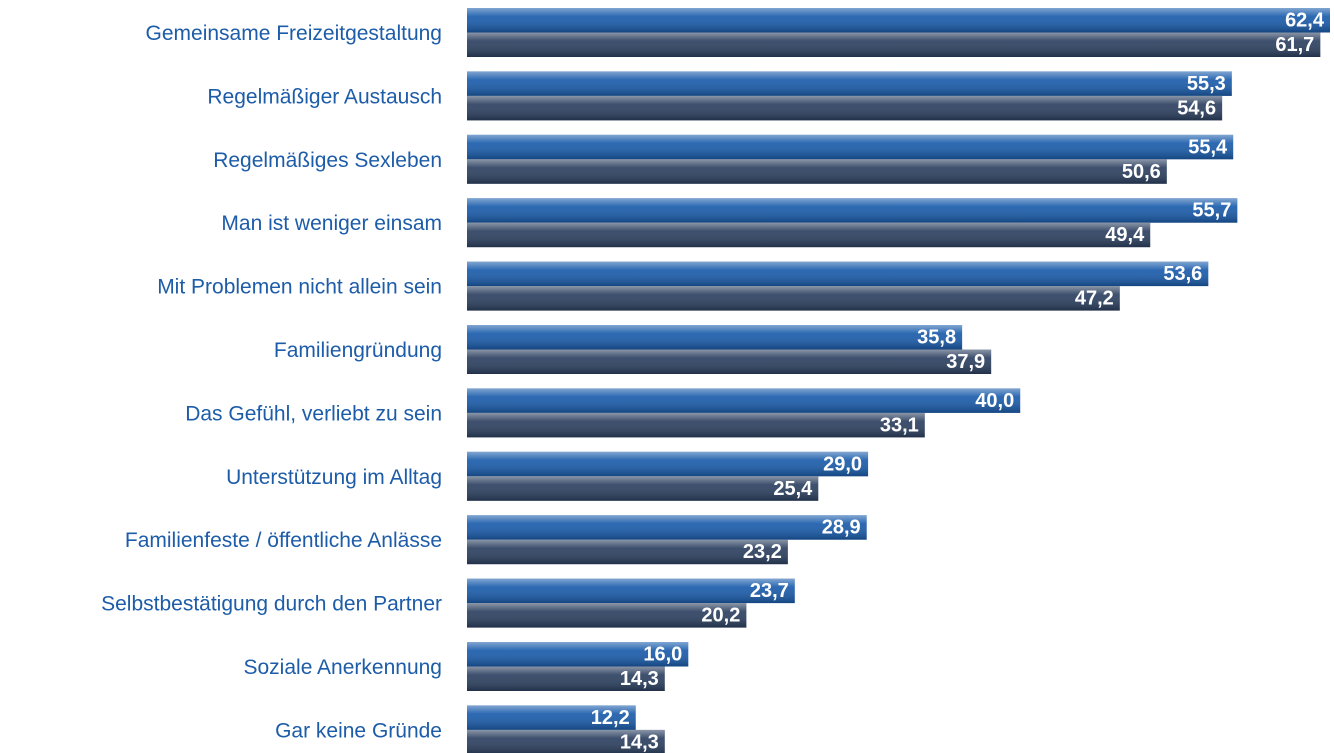 The height and width of the screenshot is (753, 1334). What do you see at coordinates (313, 413) in the screenshot?
I see `category-label: Das Gefühl, verliebt zu sein` at bounding box center [313, 413].